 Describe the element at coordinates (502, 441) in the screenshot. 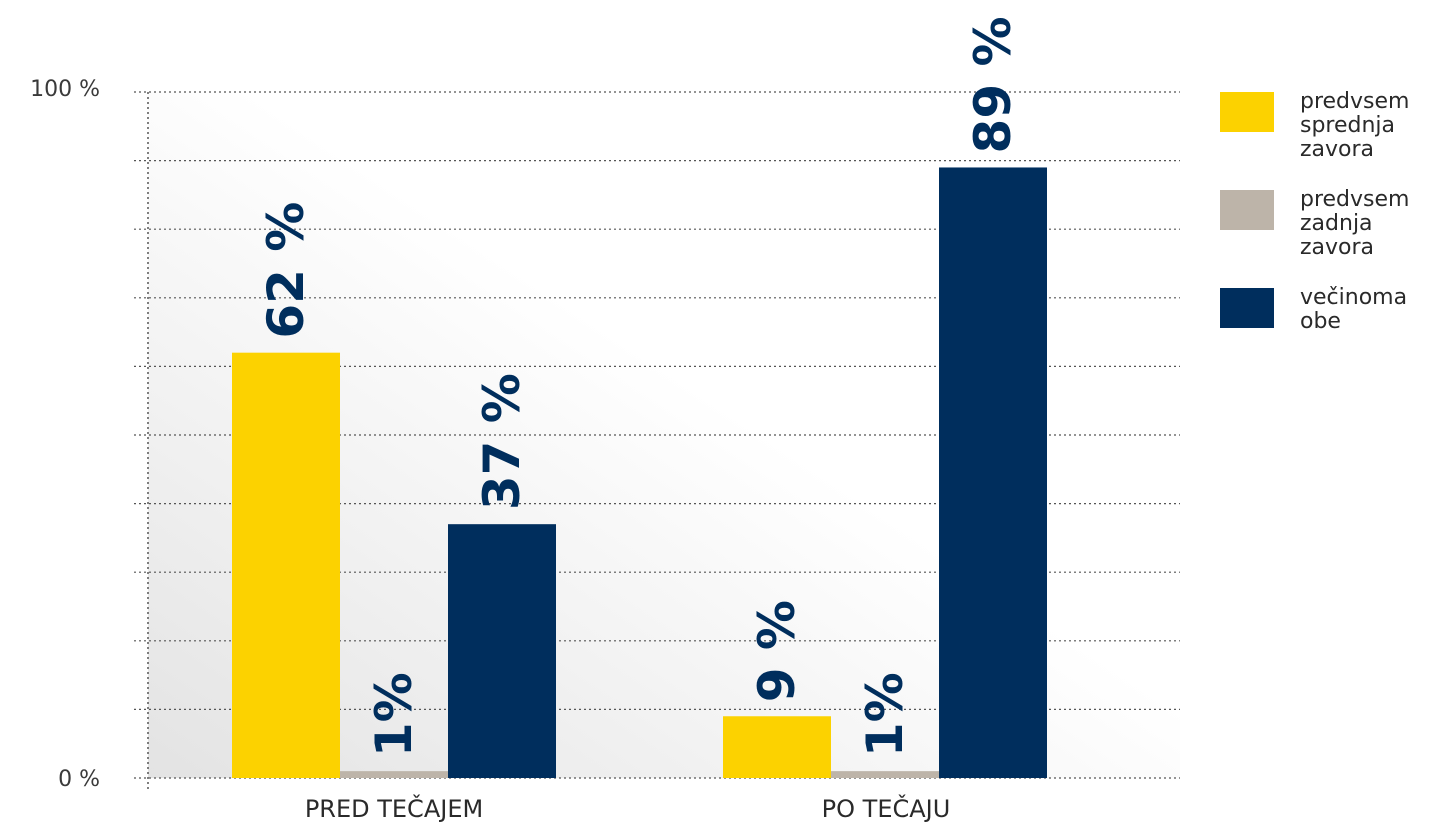

I see `data-label-obe-pred: 37 %` at that location.